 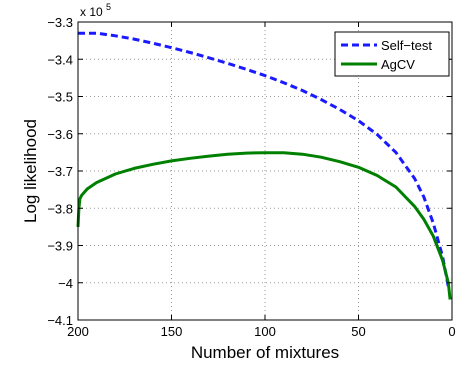 What do you see at coordinates (60, 97) in the screenshot?
I see `y-tick-label: −3.5` at bounding box center [60, 97].